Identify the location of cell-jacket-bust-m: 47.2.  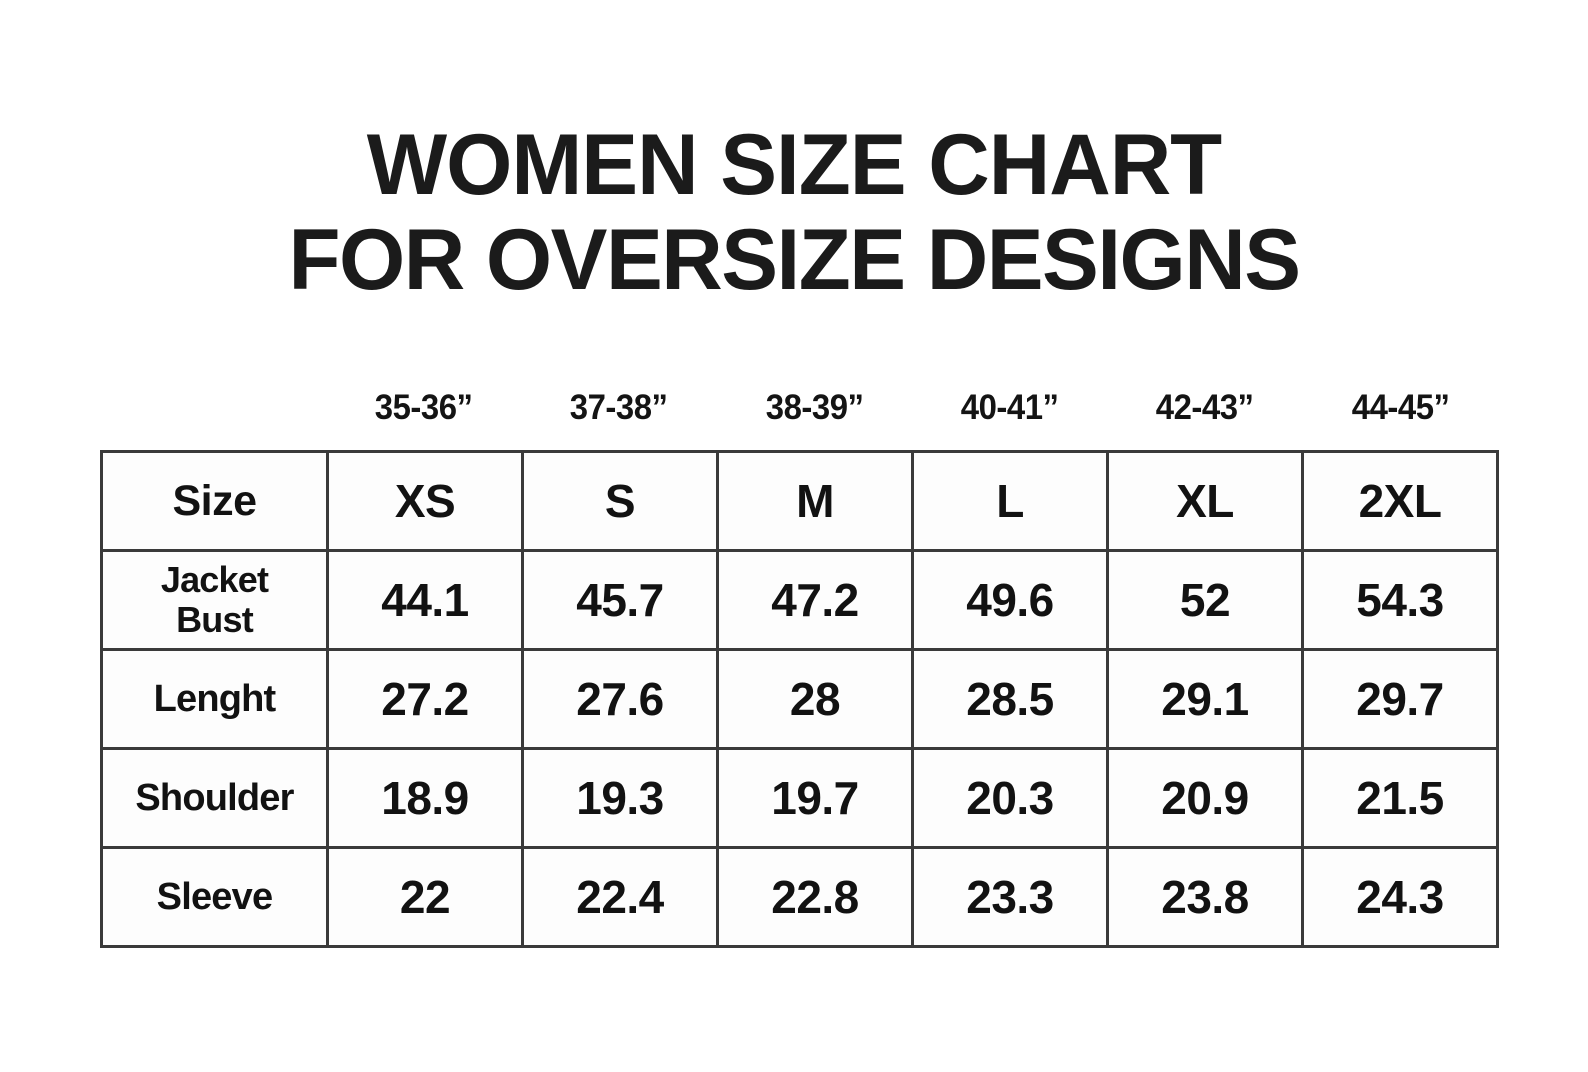
(815, 600).